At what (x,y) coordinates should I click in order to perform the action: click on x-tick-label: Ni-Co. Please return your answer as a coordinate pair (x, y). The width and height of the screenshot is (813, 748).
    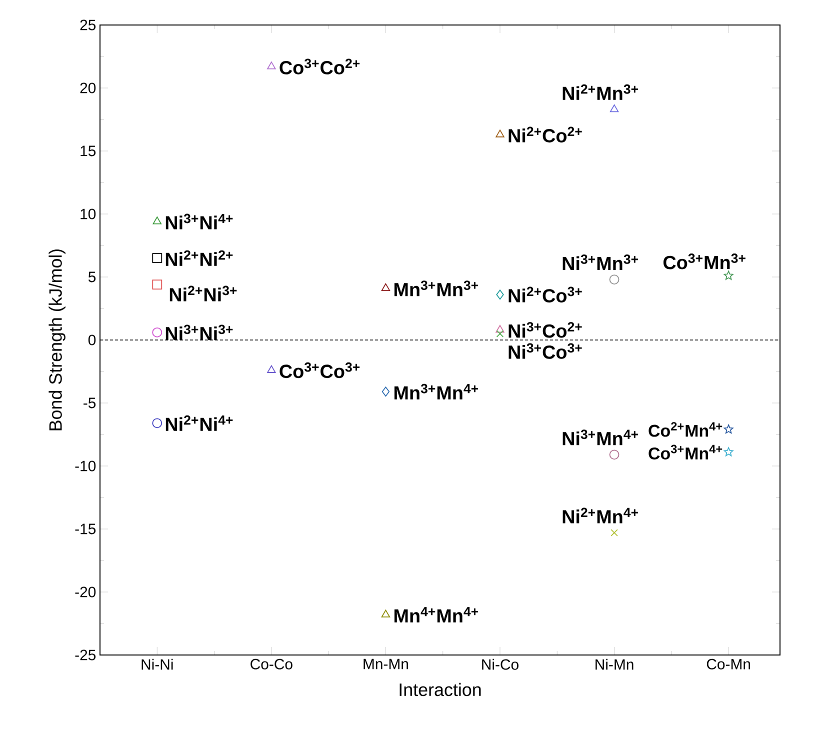
    Looking at the image, I should click on (500, 664).